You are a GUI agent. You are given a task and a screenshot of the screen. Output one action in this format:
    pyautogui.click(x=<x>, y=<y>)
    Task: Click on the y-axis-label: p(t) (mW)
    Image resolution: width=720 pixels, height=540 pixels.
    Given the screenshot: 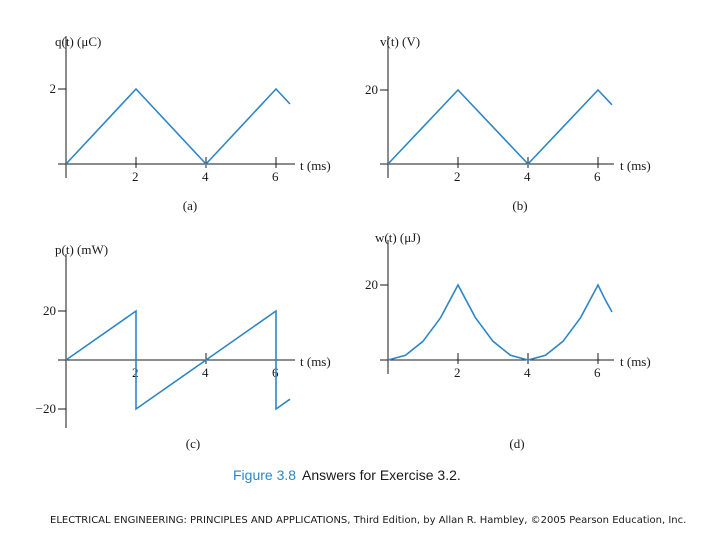 What is the action you would take?
    pyautogui.click(x=81, y=249)
    